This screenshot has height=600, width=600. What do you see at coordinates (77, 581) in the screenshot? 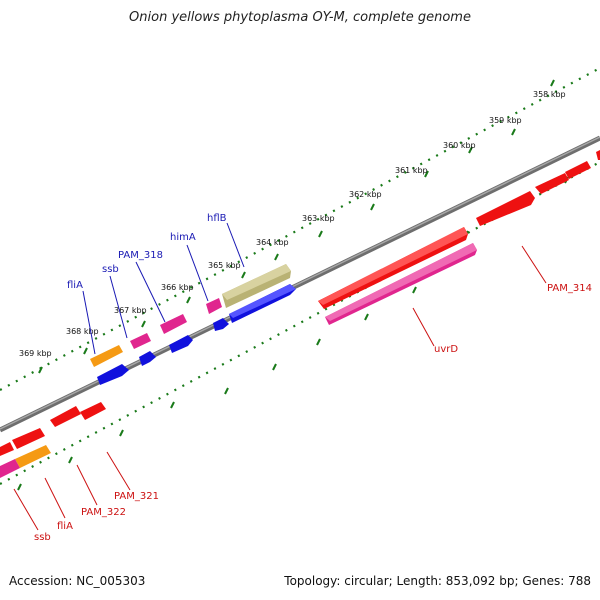
I see `accession-text: Accession: NC_005303` at bounding box center [77, 581].